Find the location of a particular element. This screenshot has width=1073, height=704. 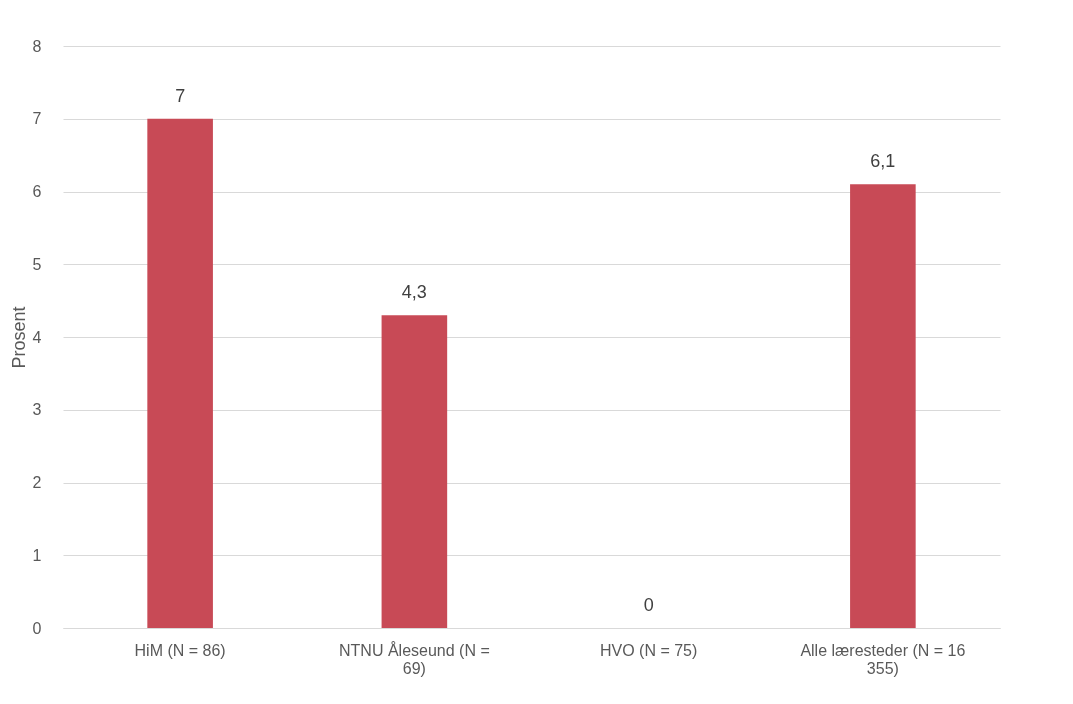

y-tick-label: 7 is located at coordinates (37, 119).